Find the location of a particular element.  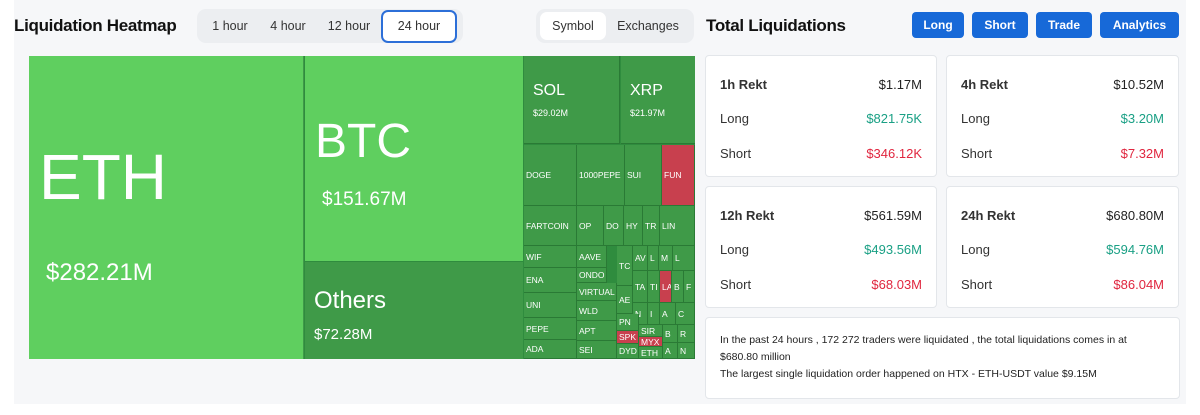

tile-others-name: Others is located at coordinates (350, 300).